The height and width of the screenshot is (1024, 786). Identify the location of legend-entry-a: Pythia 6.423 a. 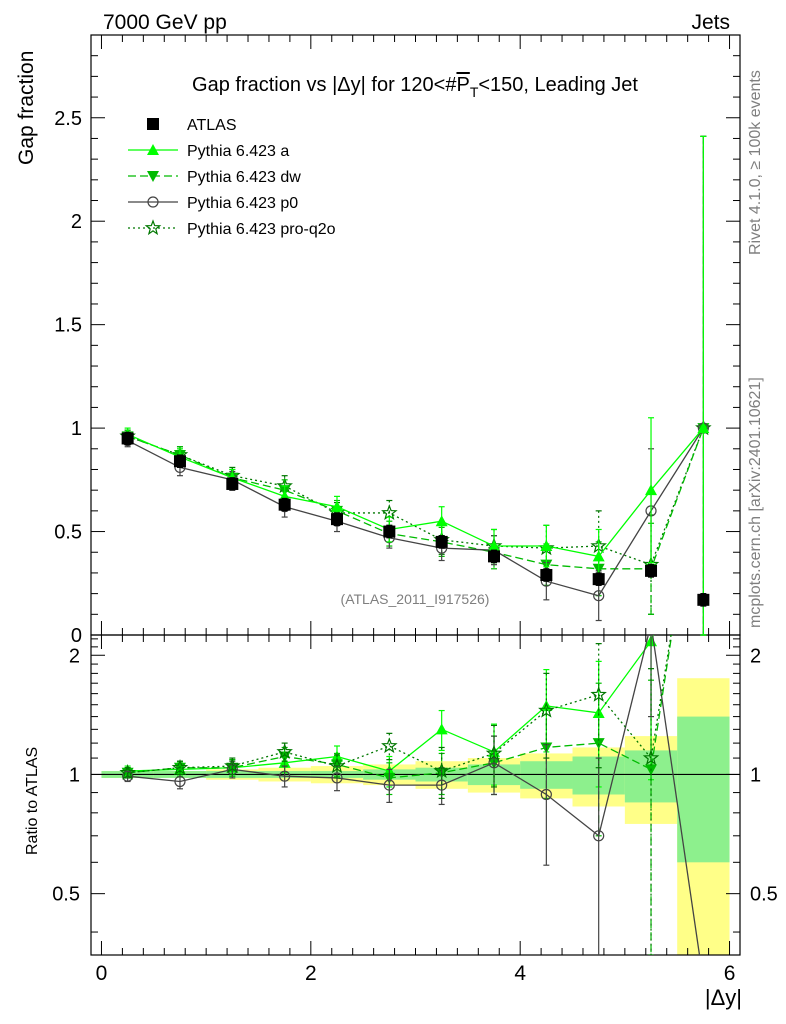
(208, 151).